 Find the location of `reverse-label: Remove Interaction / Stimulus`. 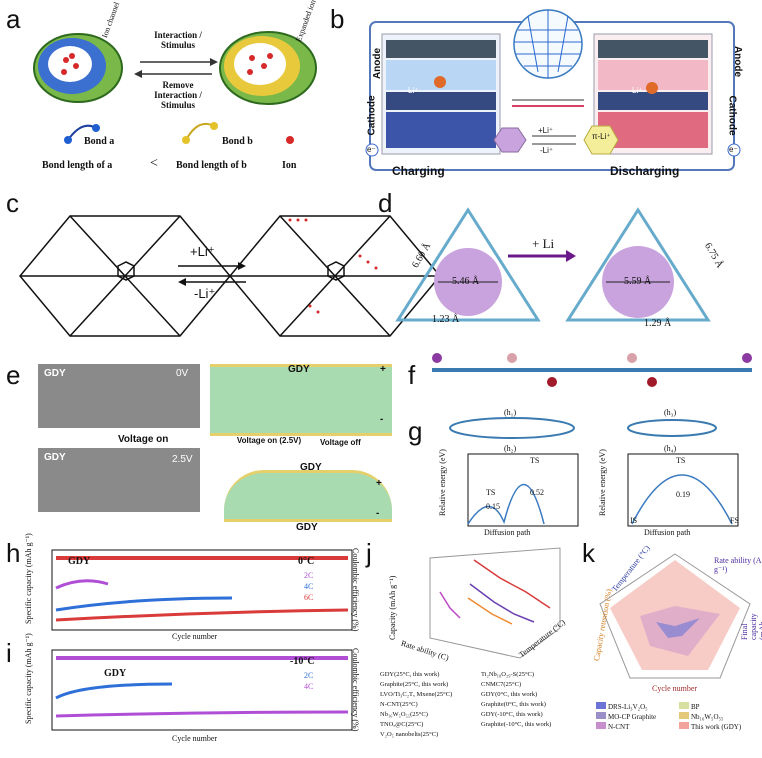

reverse-label: Remove Interaction / Stimulus is located at coordinates (178, 95).